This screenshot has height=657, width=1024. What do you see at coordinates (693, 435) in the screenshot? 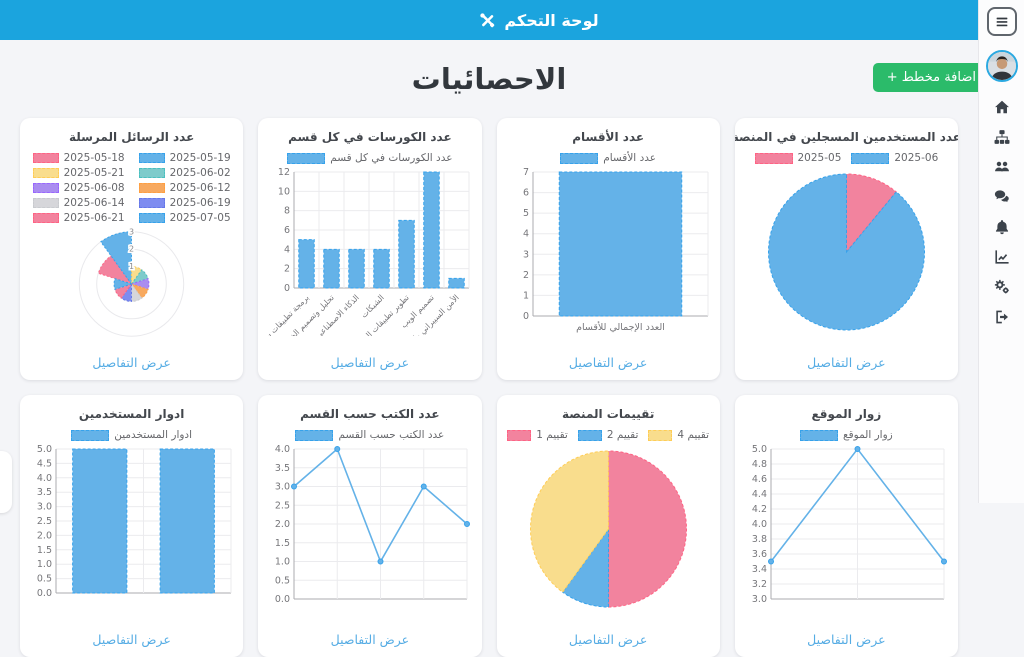
I see `legend-label: تقييم 4` at bounding box center [693, 435].